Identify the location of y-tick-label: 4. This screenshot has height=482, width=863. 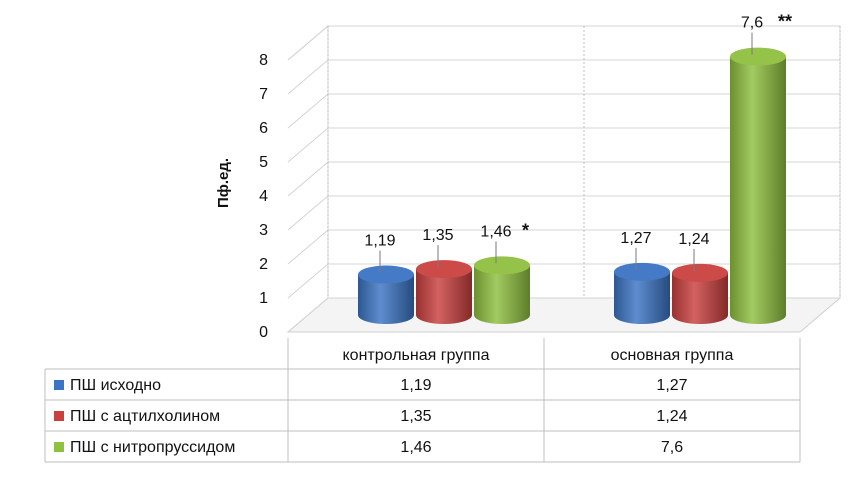
(263, 196).